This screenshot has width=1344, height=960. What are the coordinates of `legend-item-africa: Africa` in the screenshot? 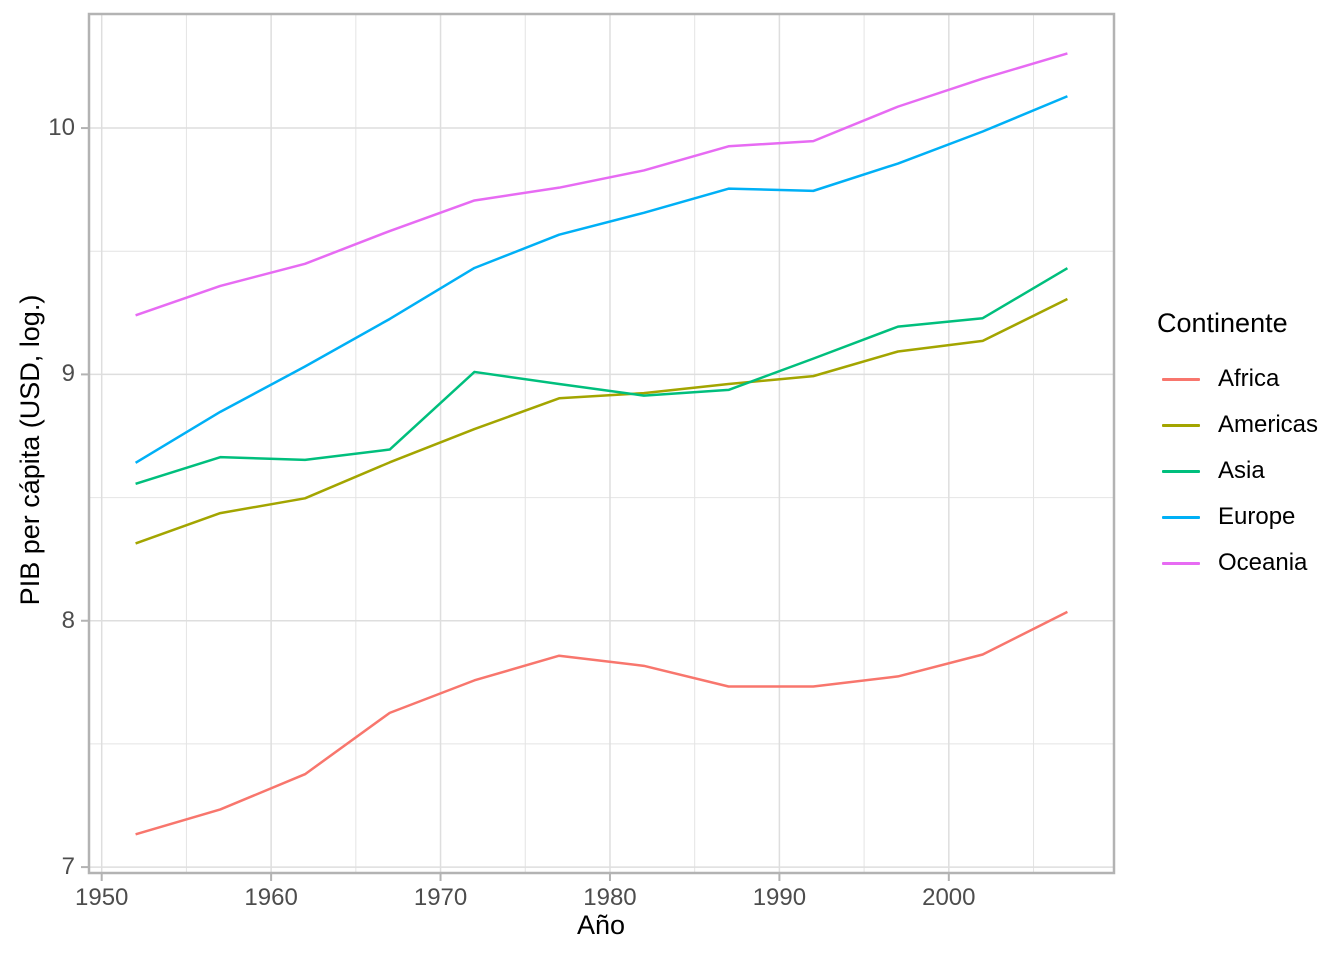 It's located at (1237, 379).